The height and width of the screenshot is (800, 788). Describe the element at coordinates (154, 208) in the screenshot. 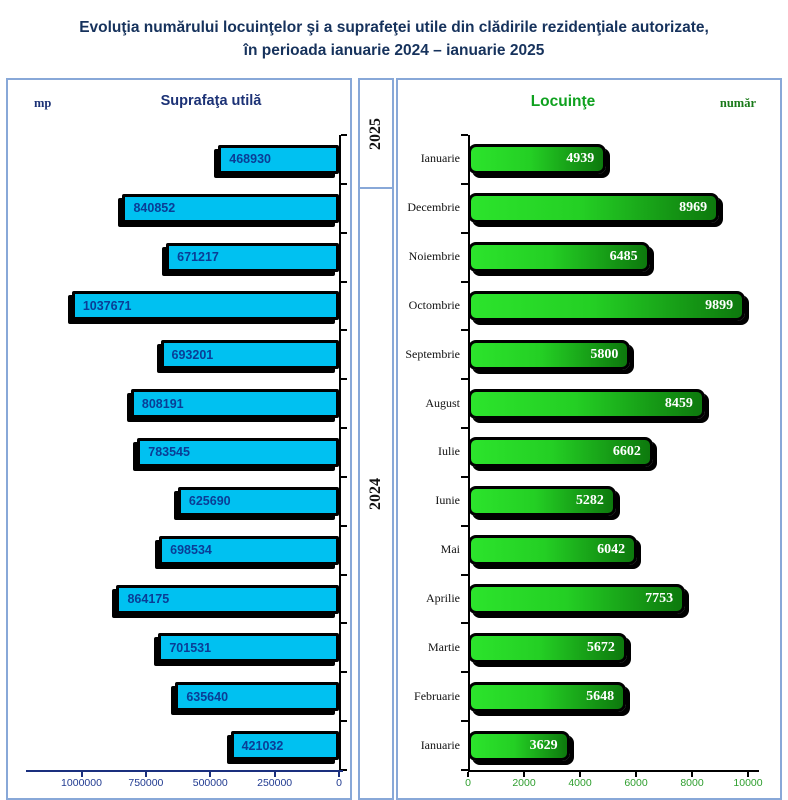

I see `area-bar-decembrie-value: 840852` at that location.